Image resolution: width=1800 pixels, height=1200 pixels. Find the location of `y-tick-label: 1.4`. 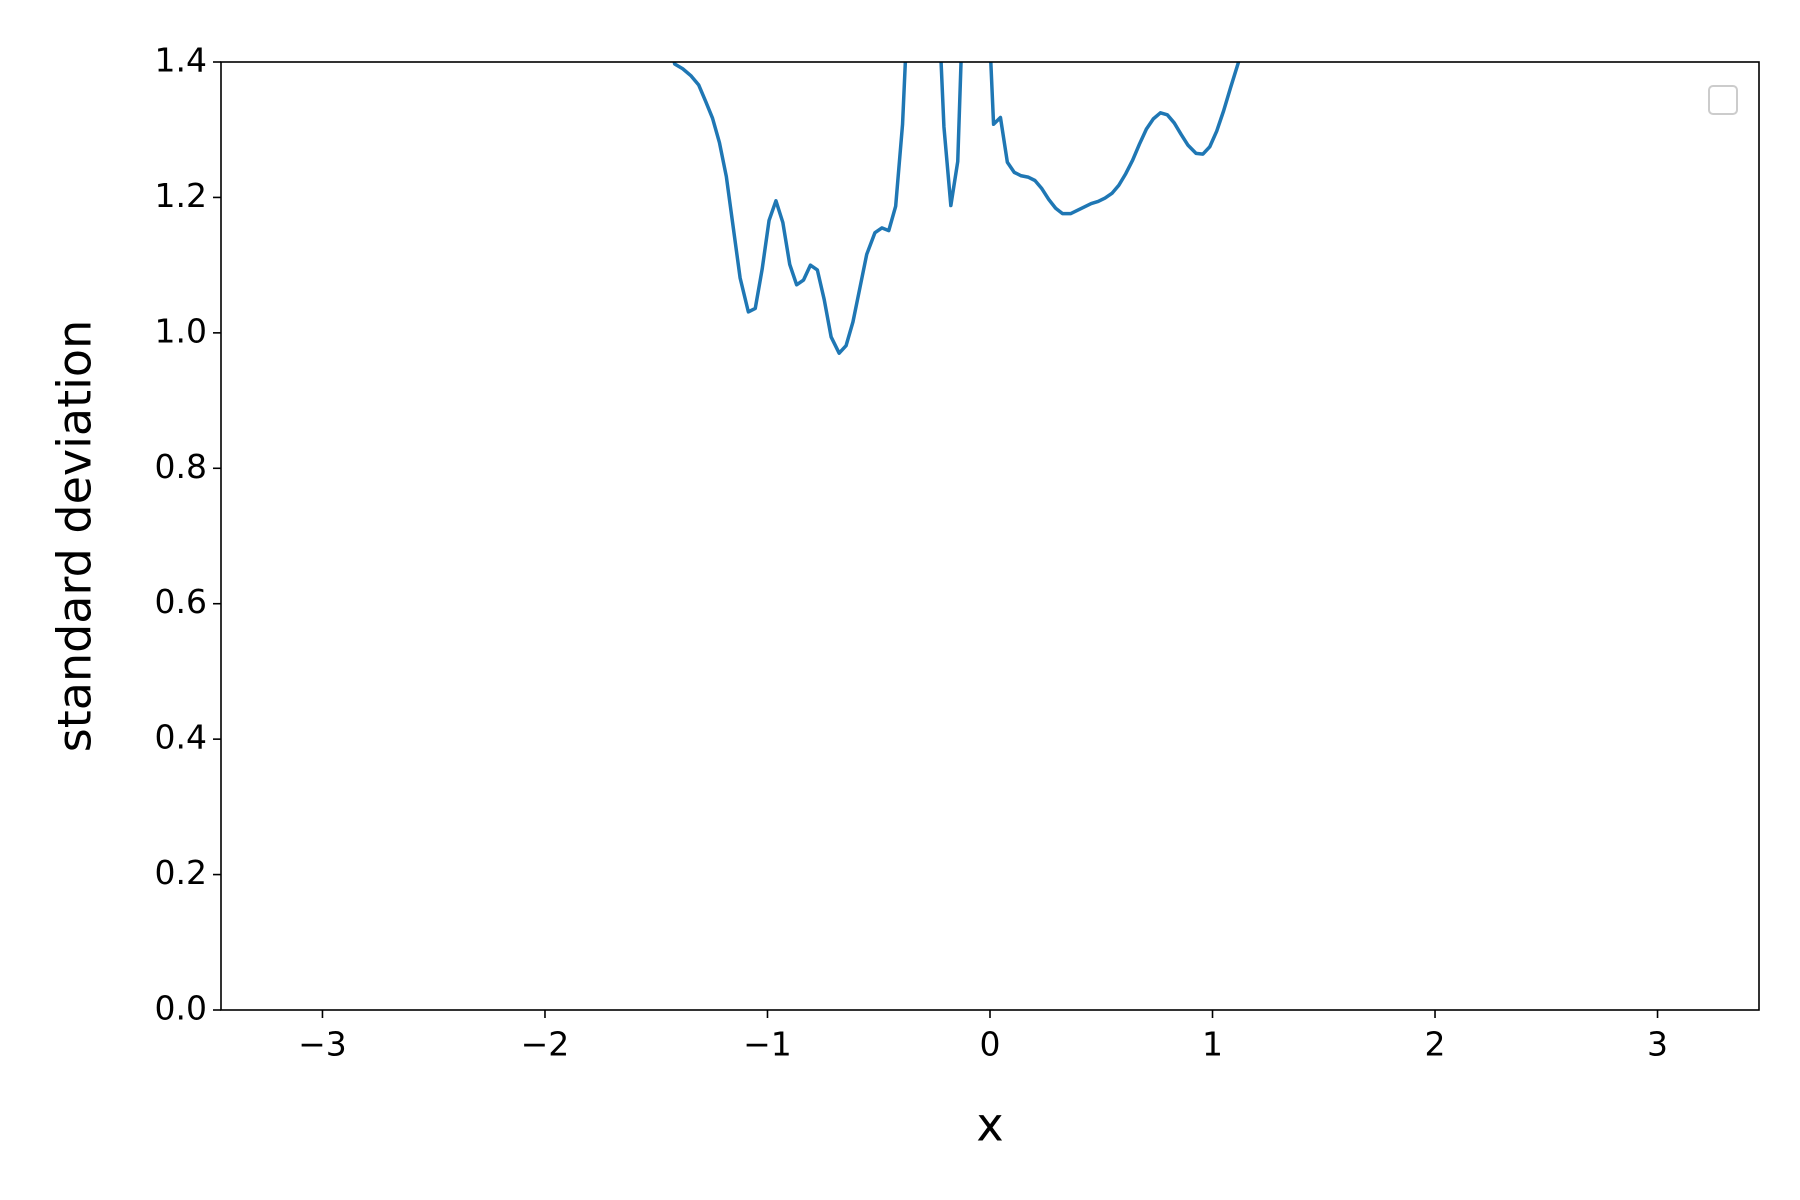

y-tick-label: 1.4 is located at coordinates (181, 60).